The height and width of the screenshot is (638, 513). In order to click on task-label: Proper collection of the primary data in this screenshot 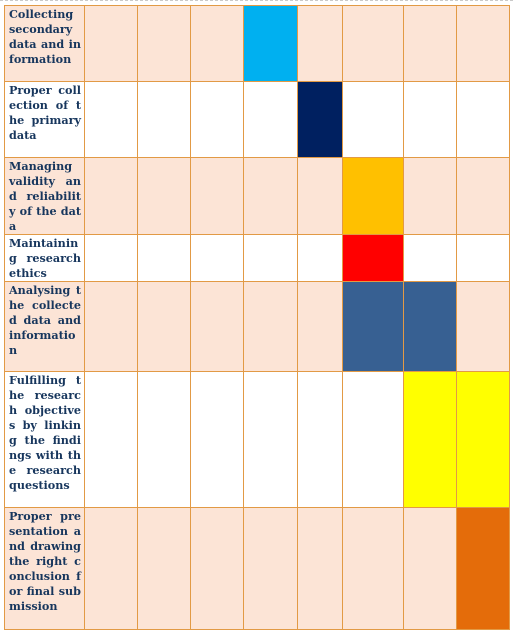, I will do `click(44, 119)`.